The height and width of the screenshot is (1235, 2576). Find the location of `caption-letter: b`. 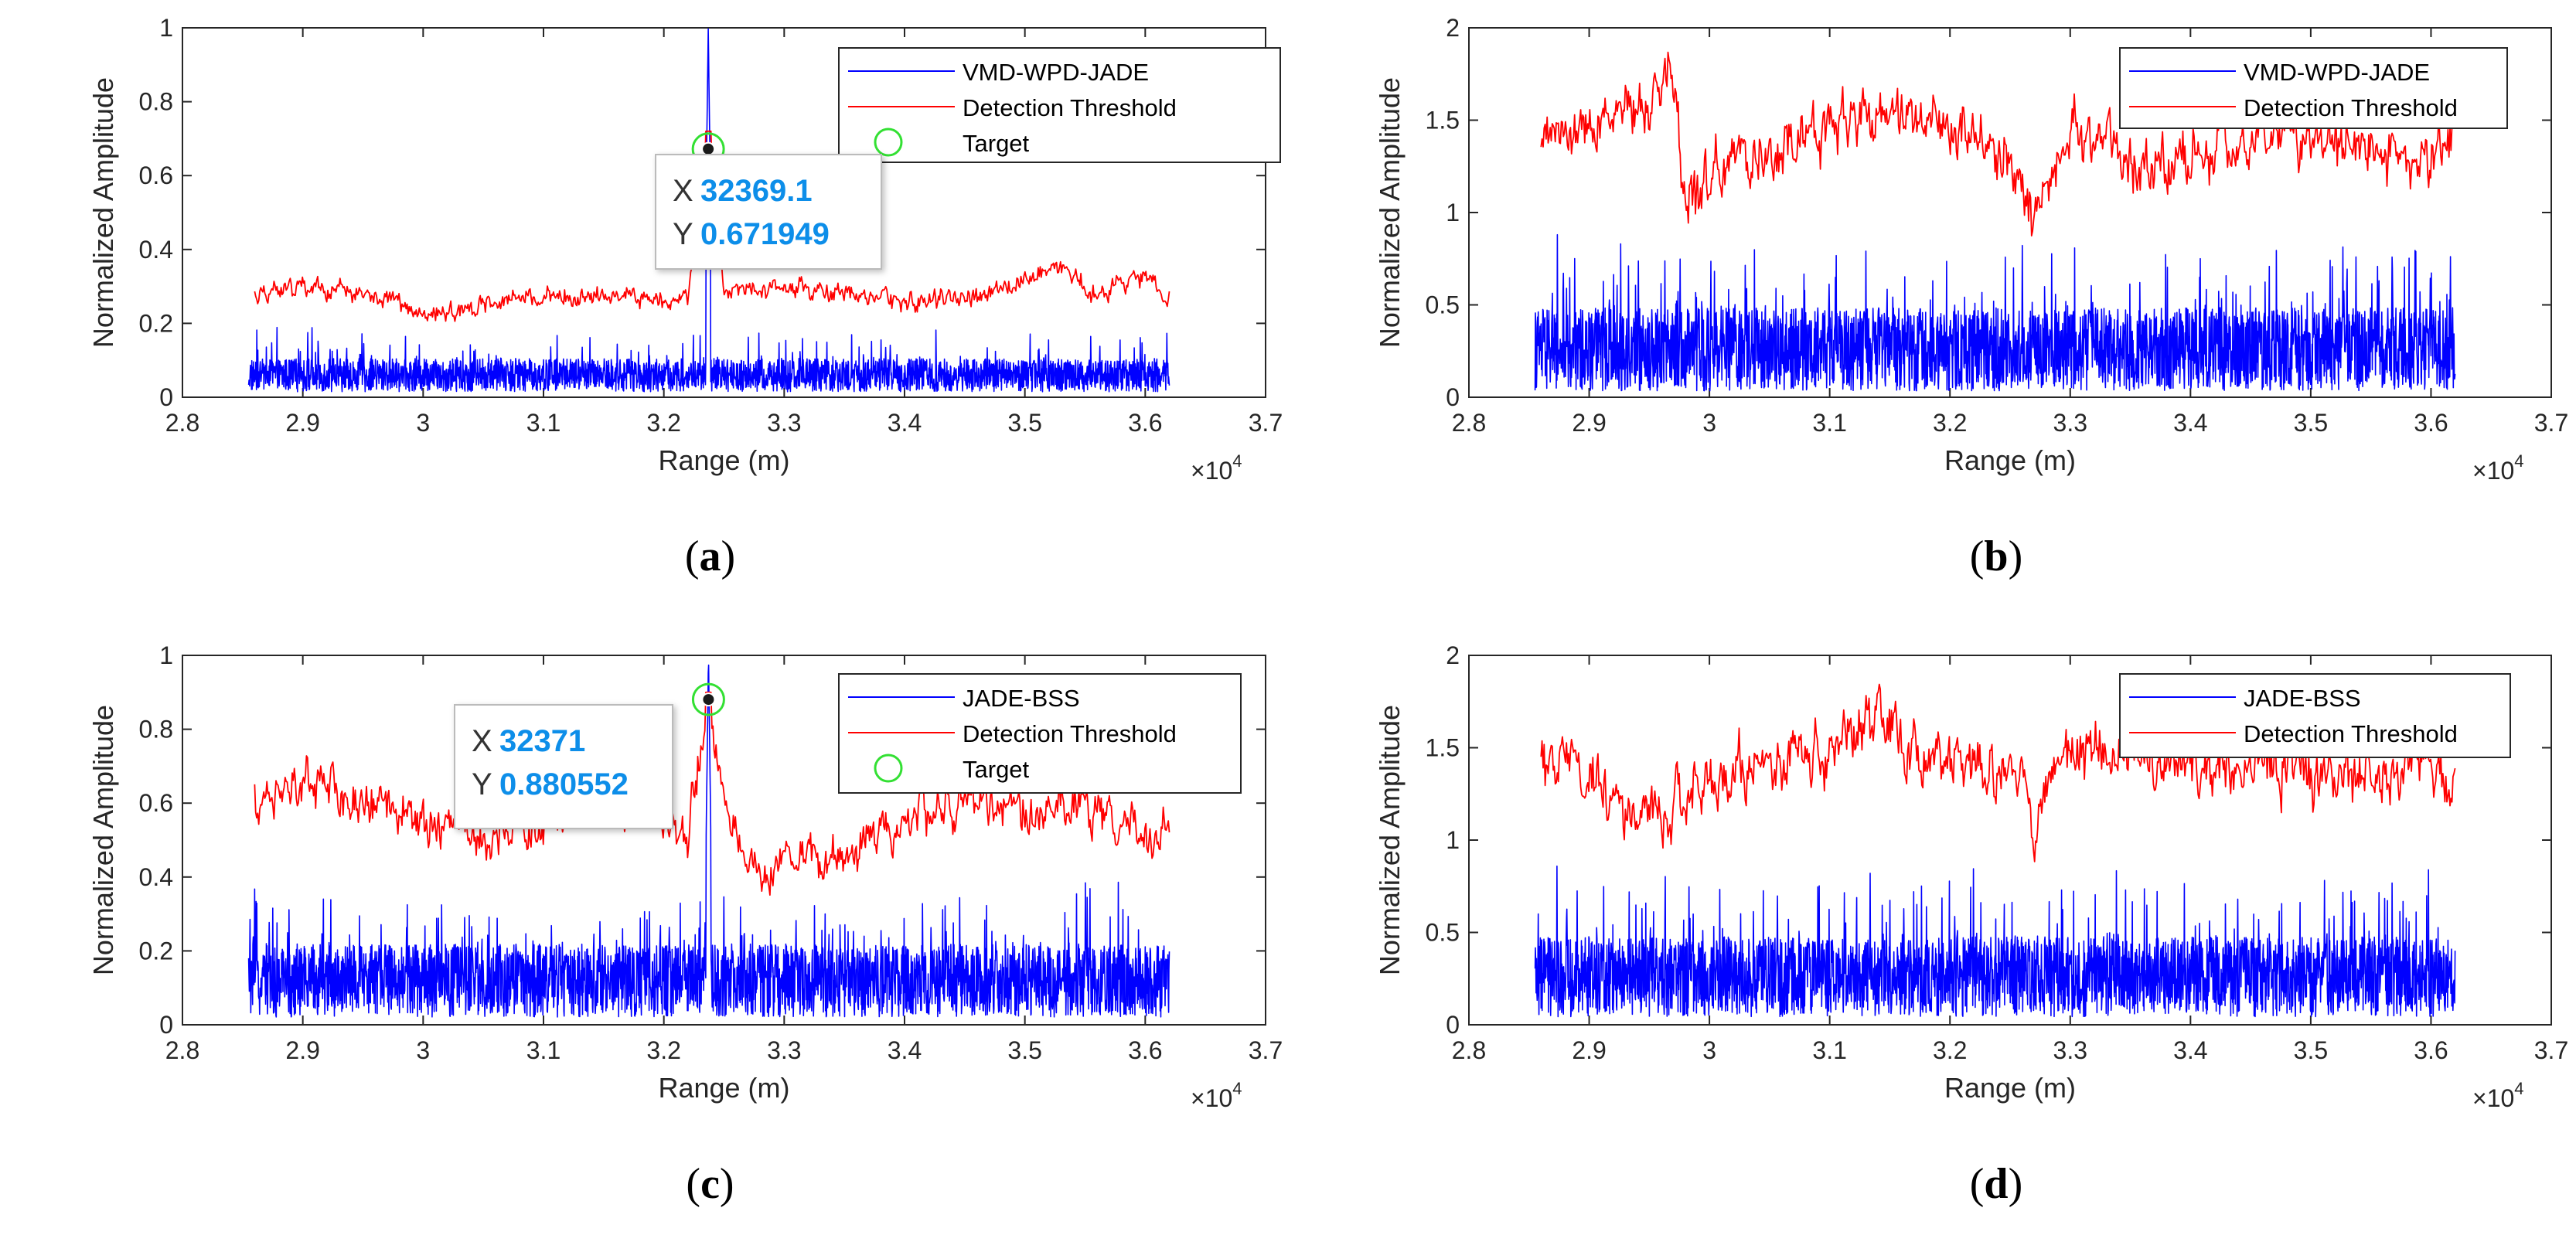

caption-letter: b is located at coordinates (1996, 556).